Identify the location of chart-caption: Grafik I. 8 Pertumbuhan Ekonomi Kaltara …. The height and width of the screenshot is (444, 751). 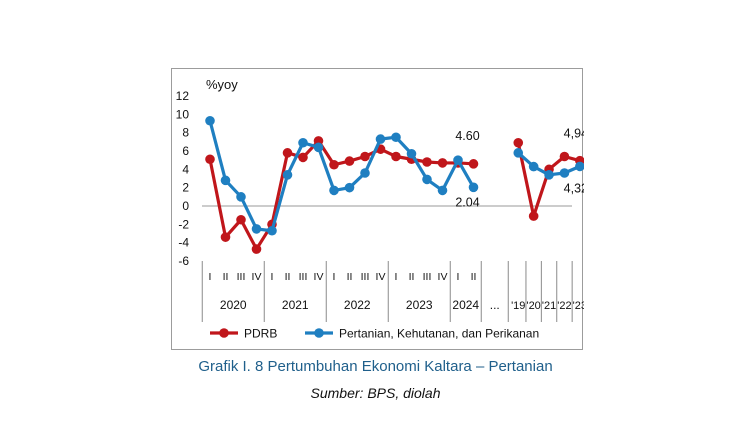
(375, 366).